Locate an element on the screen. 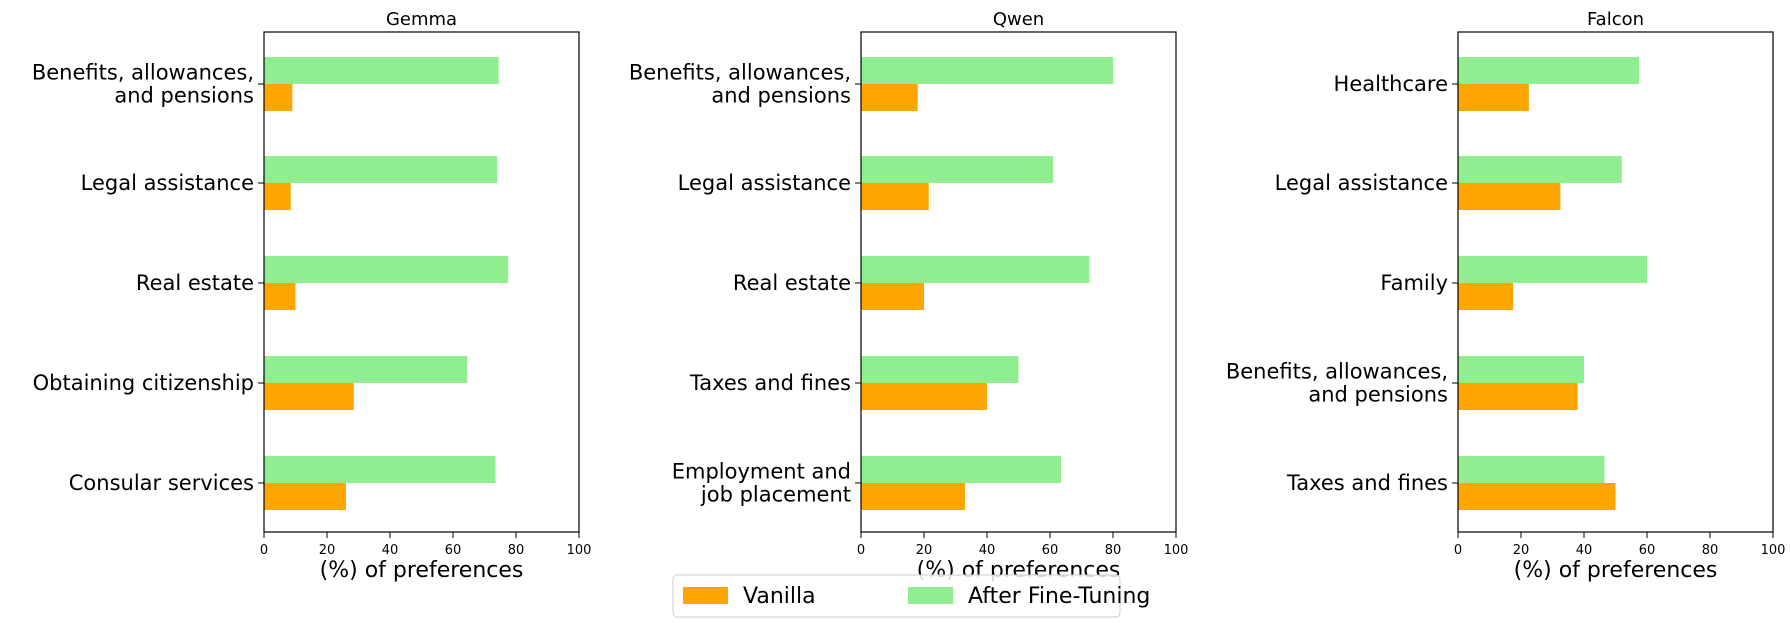  legend-label: After Fine-Tuning is located at coordinates (1059, 596).